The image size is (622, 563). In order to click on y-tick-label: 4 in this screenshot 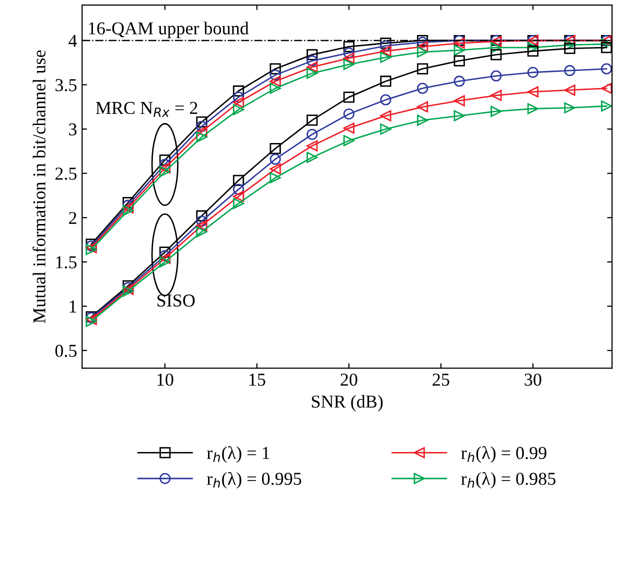, I will do `click(72, 40)`.